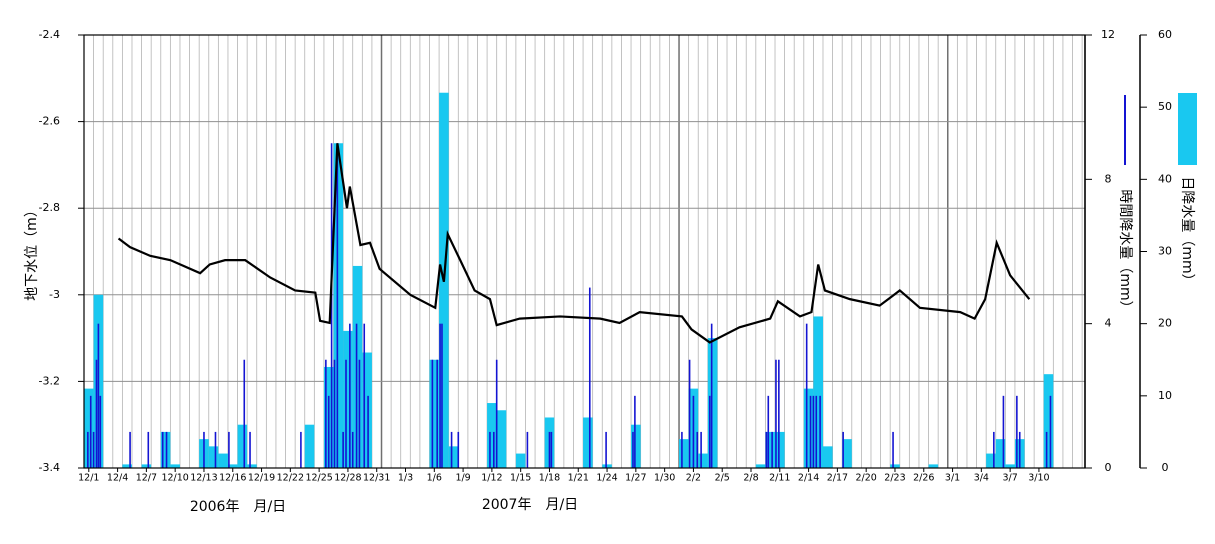 This screenshot has height=544, width=1215. I want to click on x-tick-label: 12/31, so click(376, 478).